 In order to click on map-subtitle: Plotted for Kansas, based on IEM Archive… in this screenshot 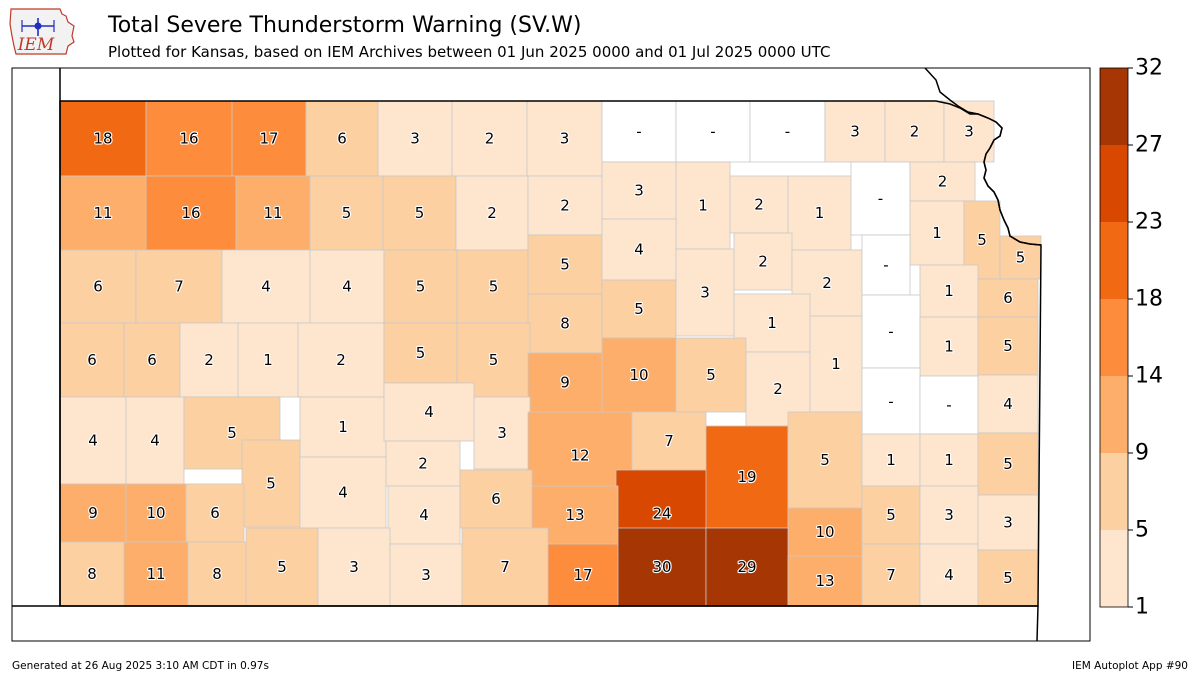, I will do `click(469, 52)`.